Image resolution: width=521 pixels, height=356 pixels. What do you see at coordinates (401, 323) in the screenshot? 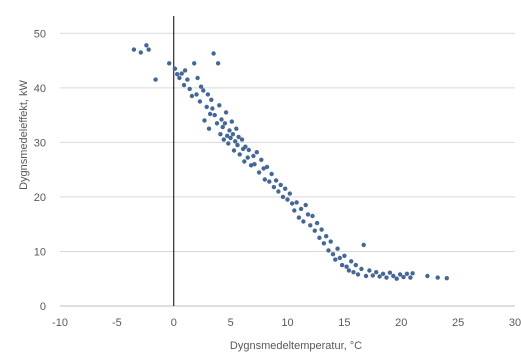
I see `x-tick-label: 20` at bounding box center [401, 323].